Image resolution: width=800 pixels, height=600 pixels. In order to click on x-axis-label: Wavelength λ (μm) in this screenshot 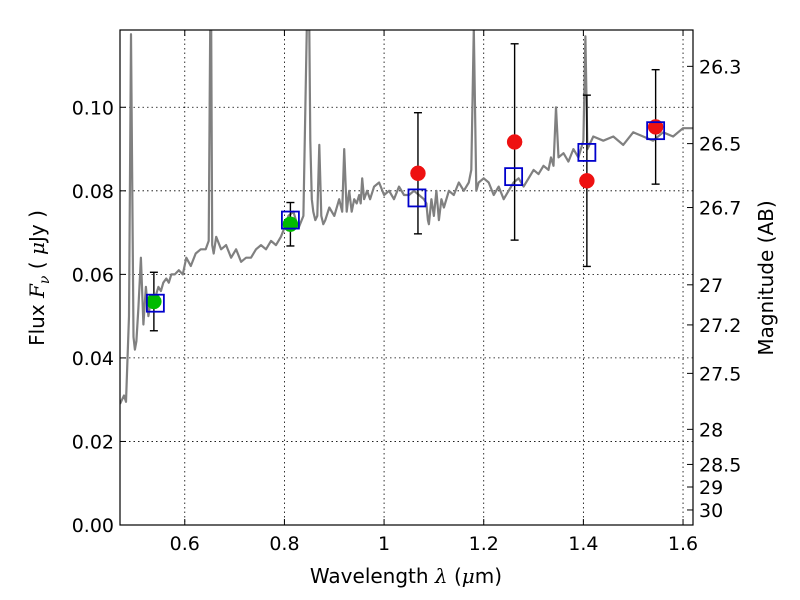, I will do `click(406, 576)`.